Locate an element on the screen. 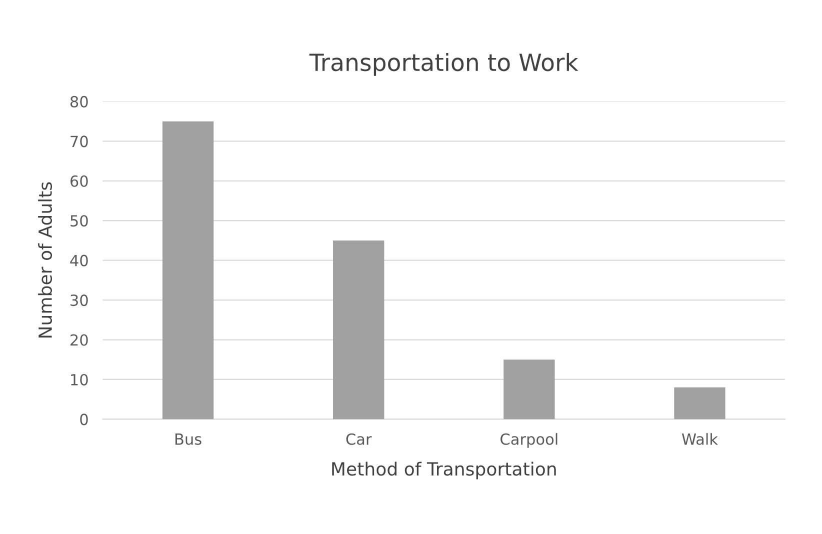 Image resolution: width=822 pixels, height=534 pixels. x-tick-label: Bus is located at coordinates (188, 439).